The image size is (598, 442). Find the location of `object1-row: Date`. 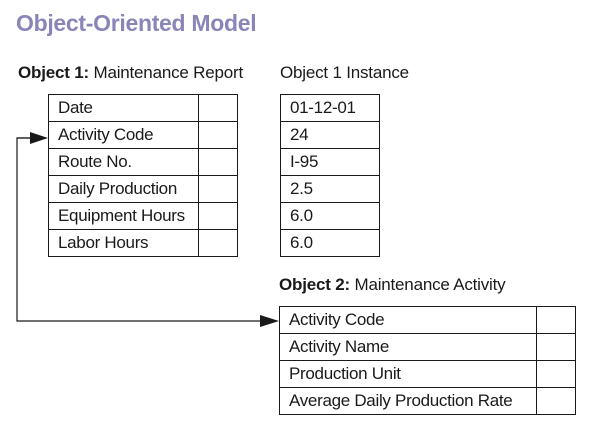

object1-row: Date is located at coordinates (143, 108).